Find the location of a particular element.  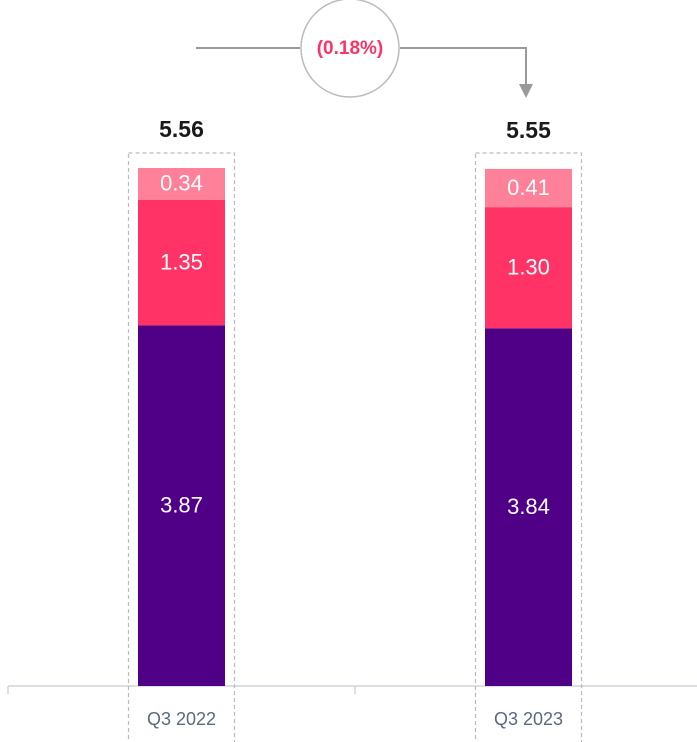

total-label: 5.55 is located at coordinates (528, 130).